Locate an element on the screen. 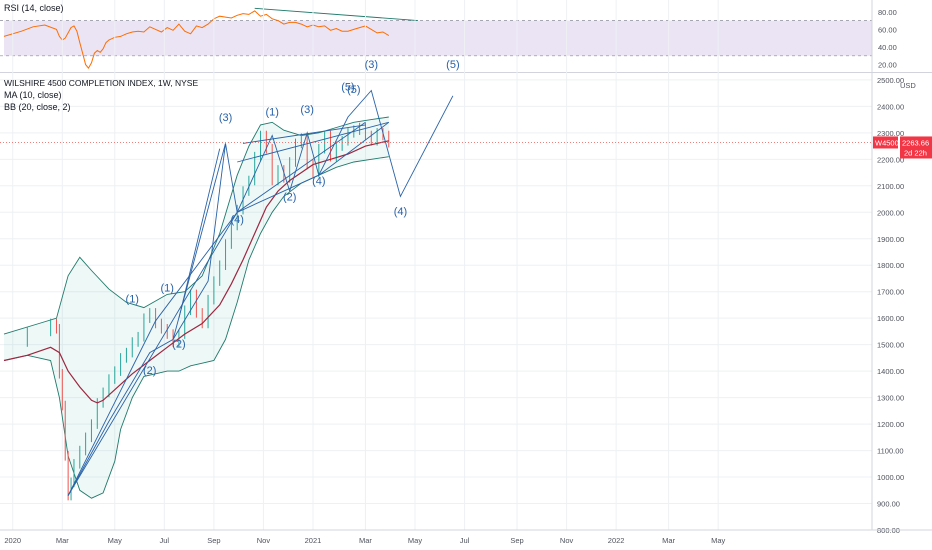 The width and height of the screenshot is (932, 550). price-tick-label: 1100.00 is located at coordinates (890, 451).